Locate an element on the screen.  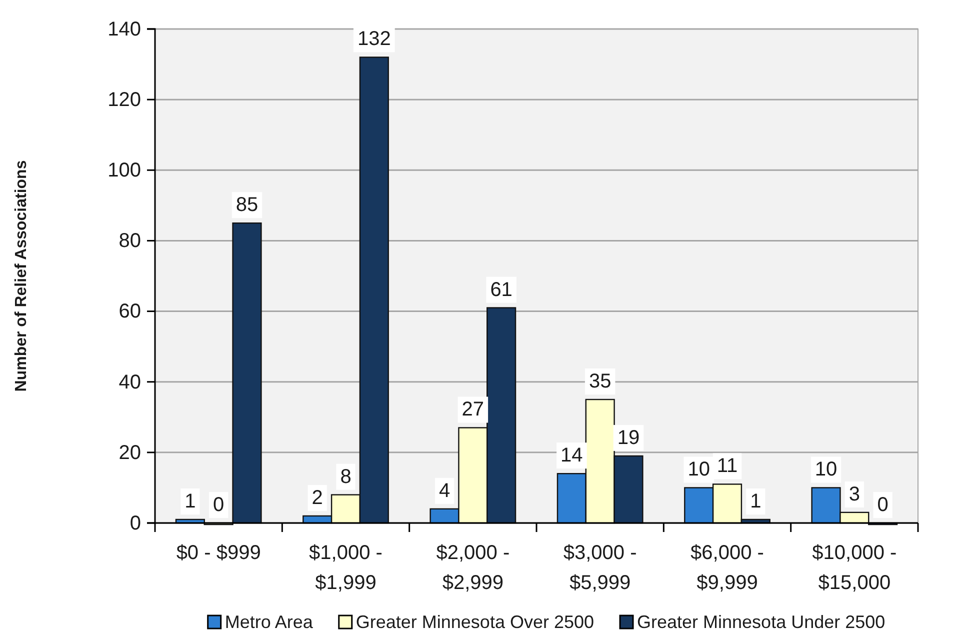
data-label: 85 is located at coordinates (247, 205).